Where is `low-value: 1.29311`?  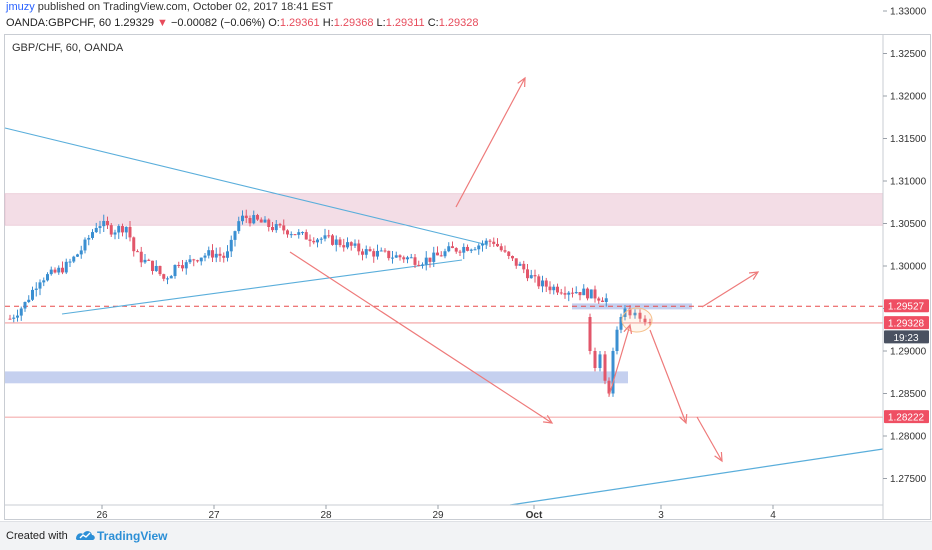
low-value: 1.29311 is located at coordinates (405, 23).